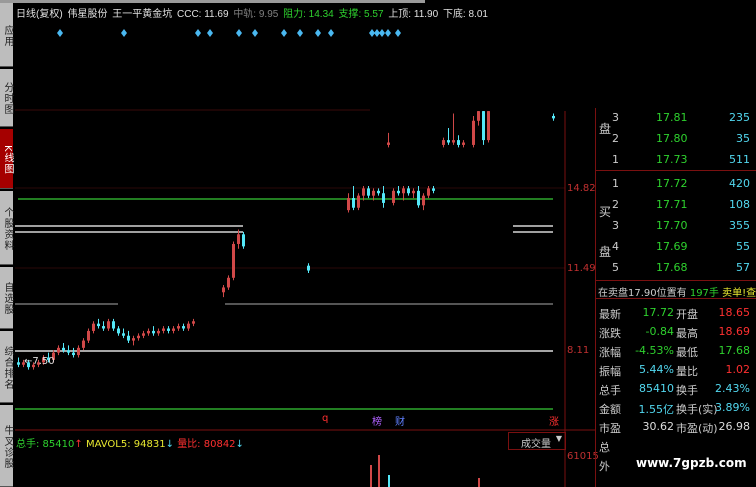 The width and height of the screenshot is (756, 487). What do you see at coordinates (659, 331) in the screenshot?
I see `stat-value: -0.84` at bounding box center [659, 331].